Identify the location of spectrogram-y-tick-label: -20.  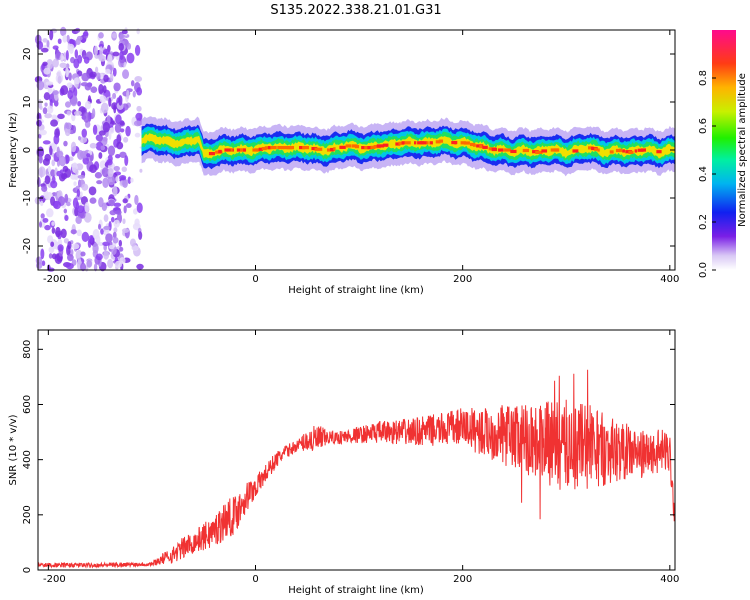
(27, 246).